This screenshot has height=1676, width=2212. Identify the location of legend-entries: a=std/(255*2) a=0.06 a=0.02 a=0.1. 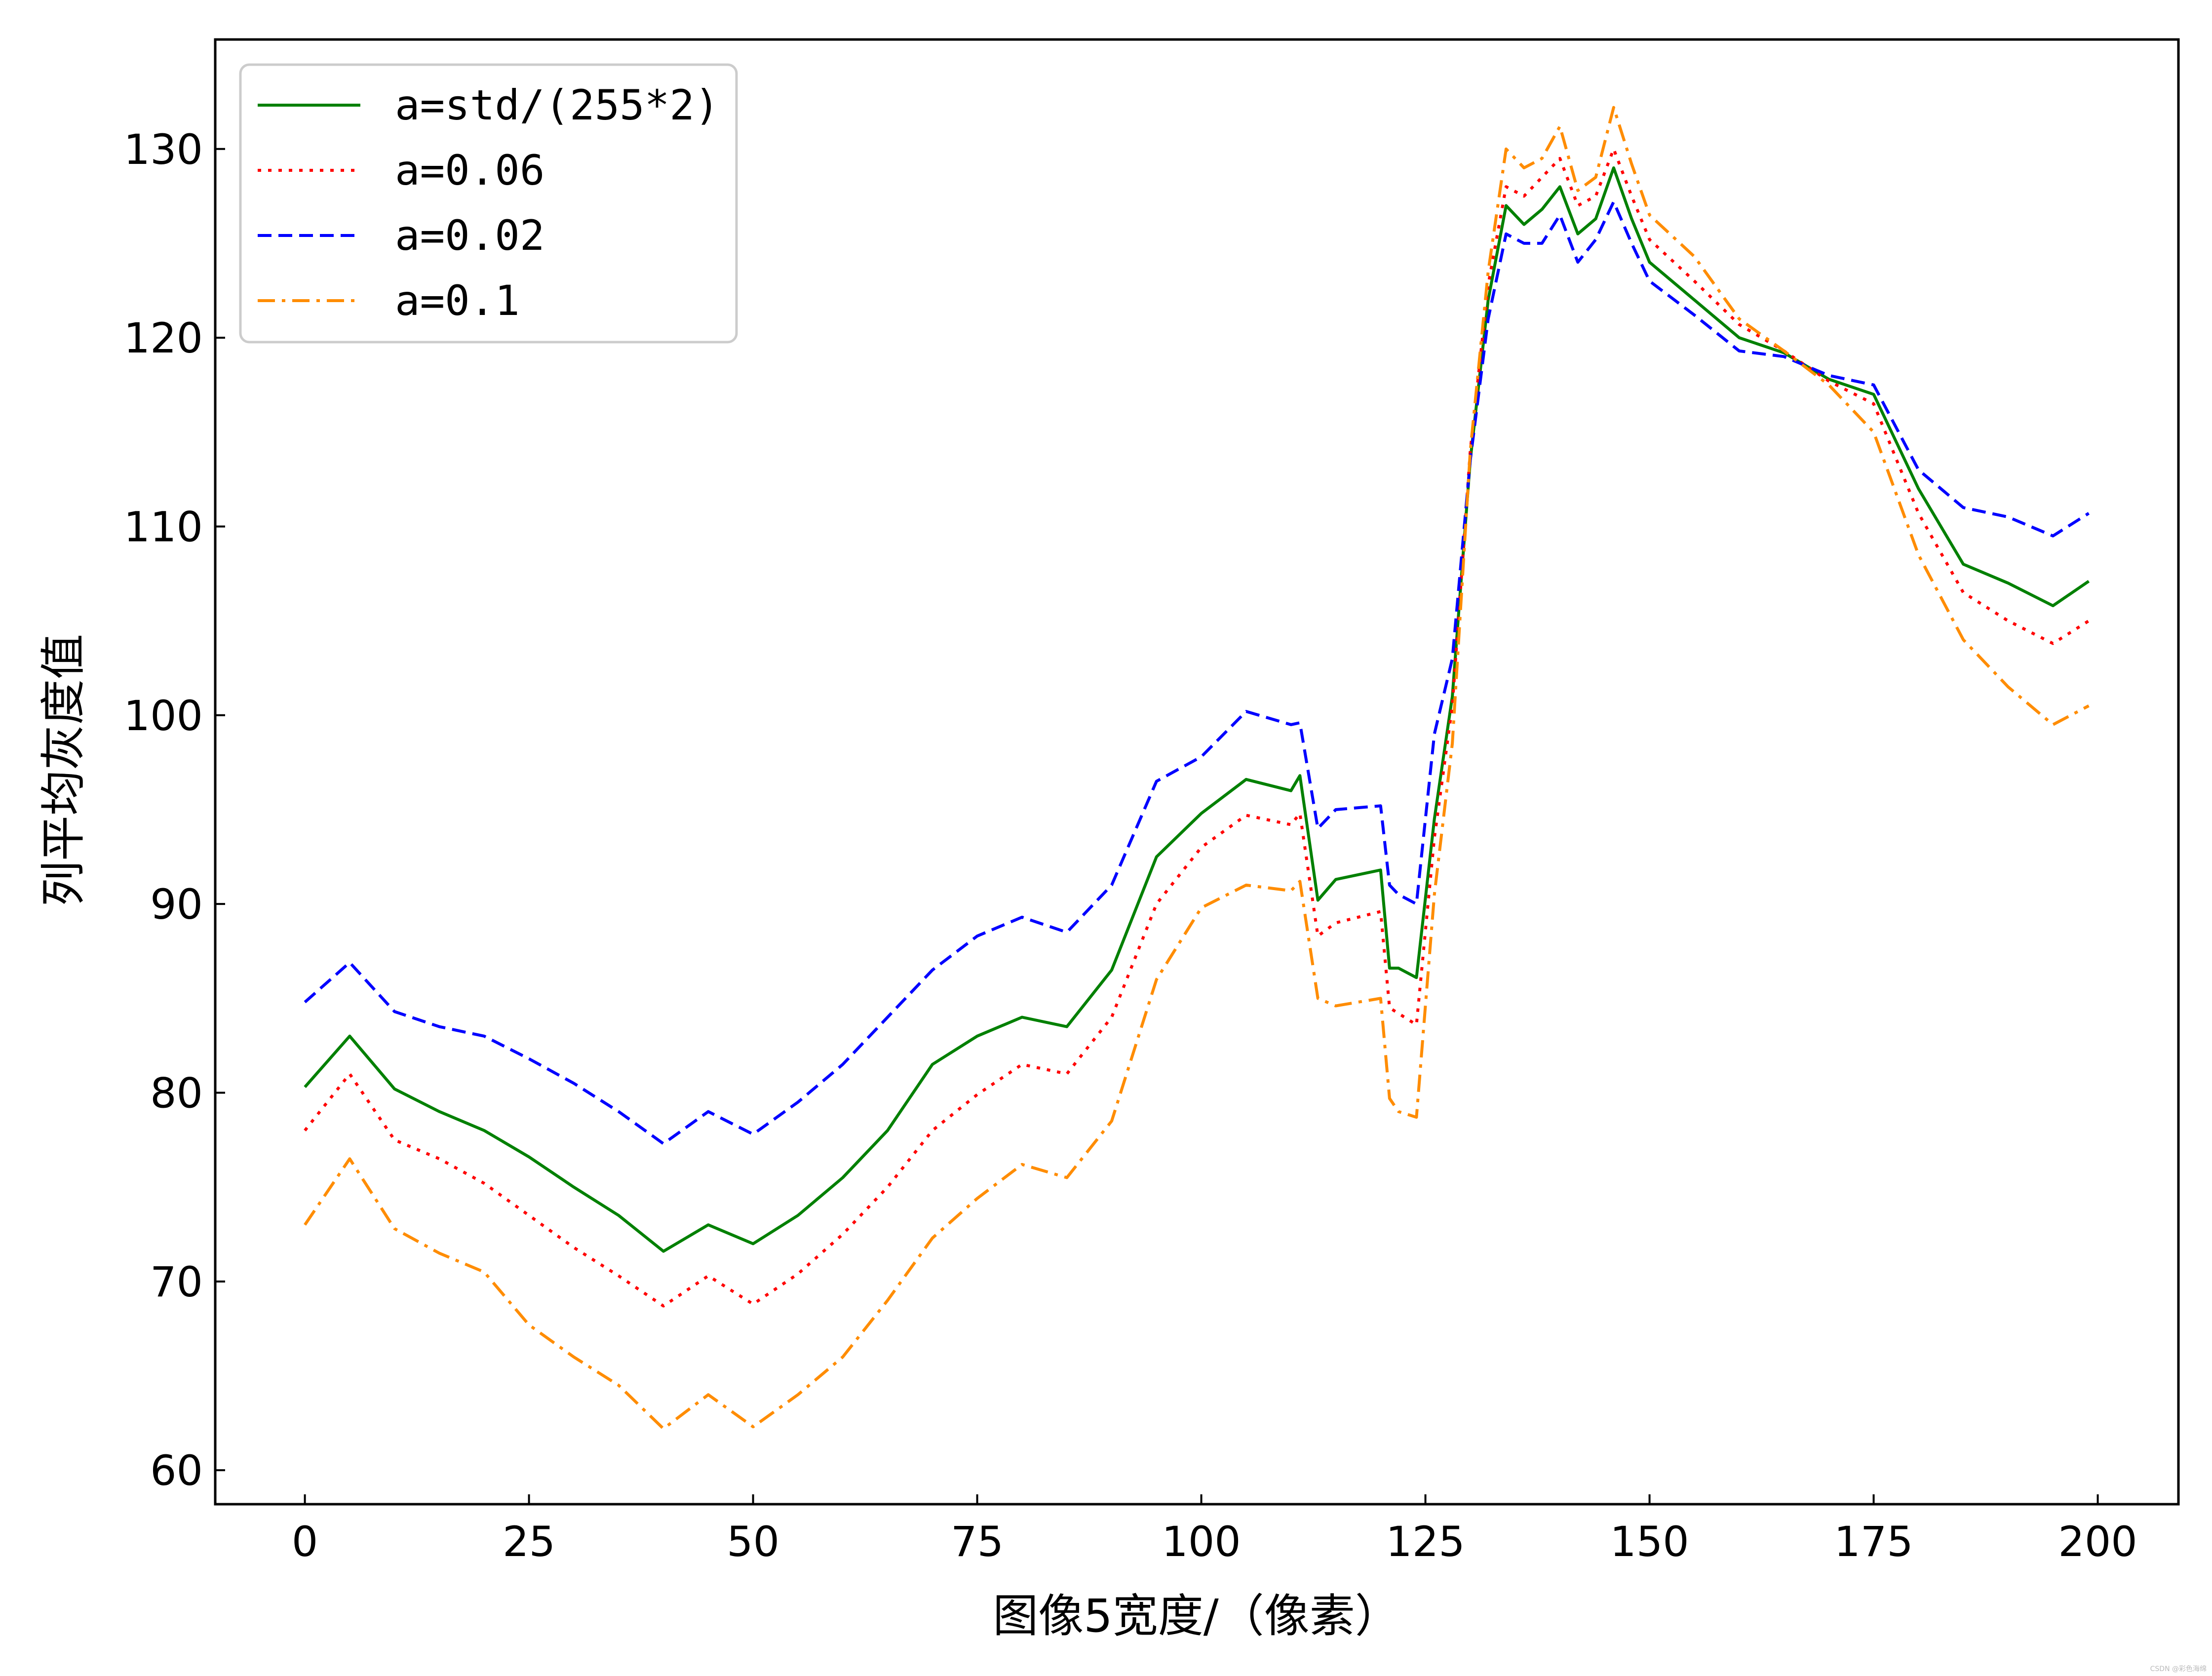
(489, 203).